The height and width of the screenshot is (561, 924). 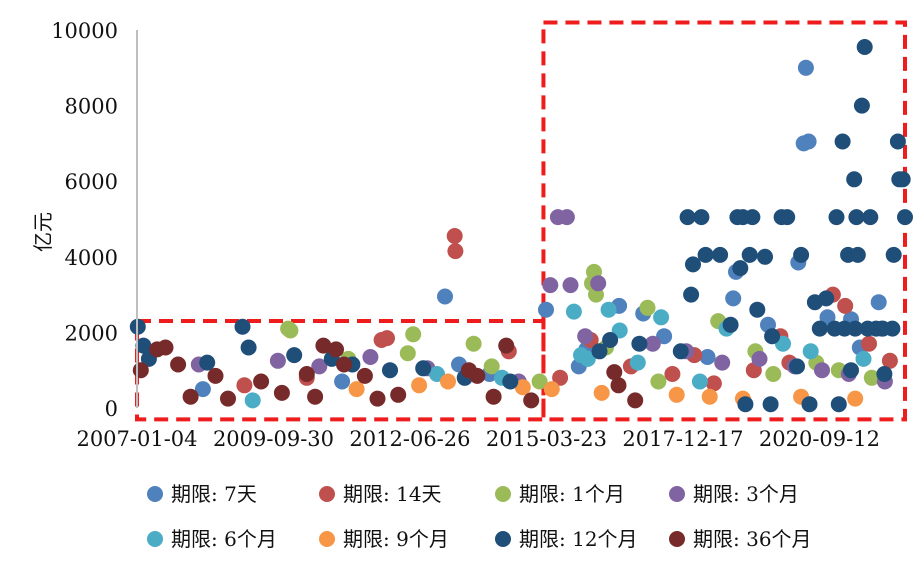 What do you see at coordinates (43, 232) in the screenshot?
I see `y-axis-label: 亿元` at bounding box center [43, 232].